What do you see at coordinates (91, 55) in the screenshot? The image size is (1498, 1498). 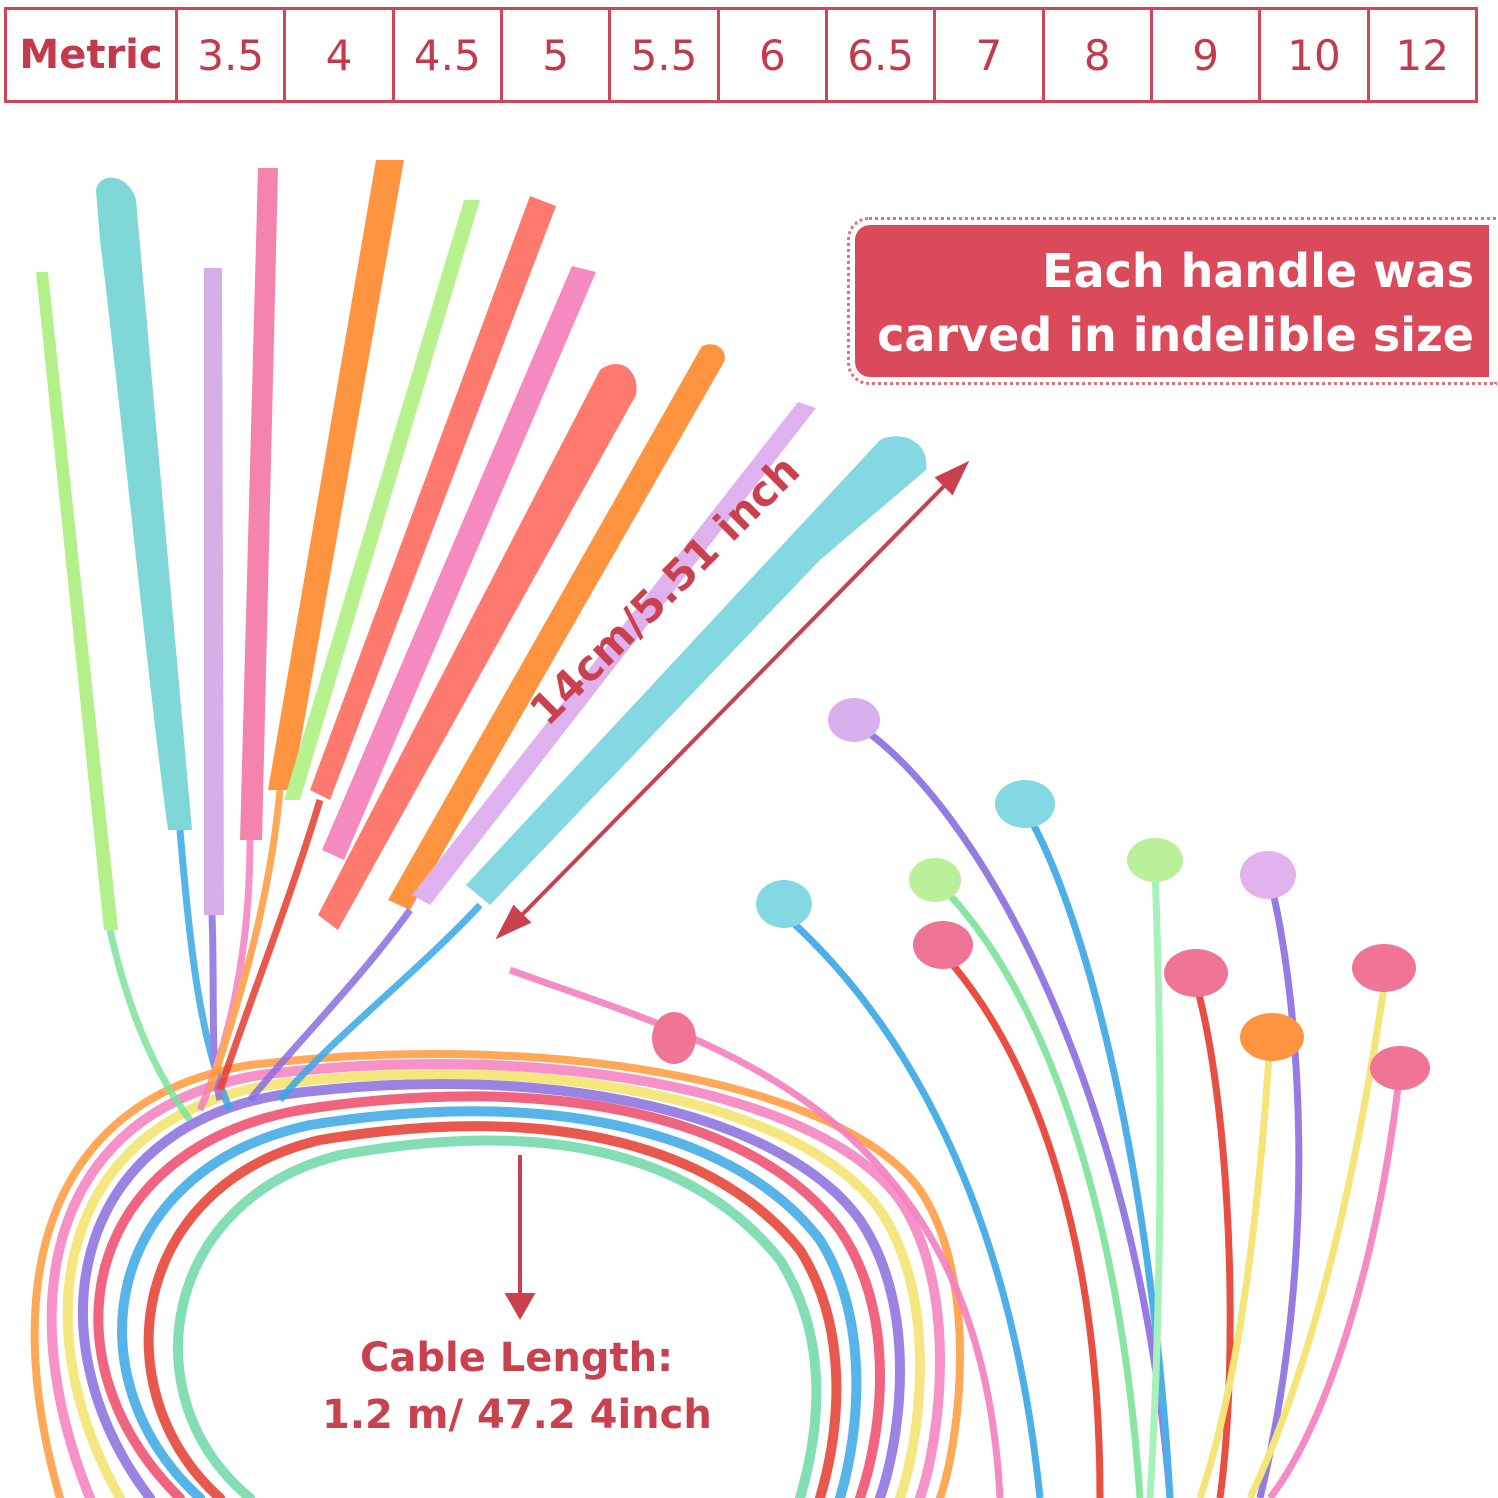 I see `size-label: Metric` at bounding box center [91, 55].